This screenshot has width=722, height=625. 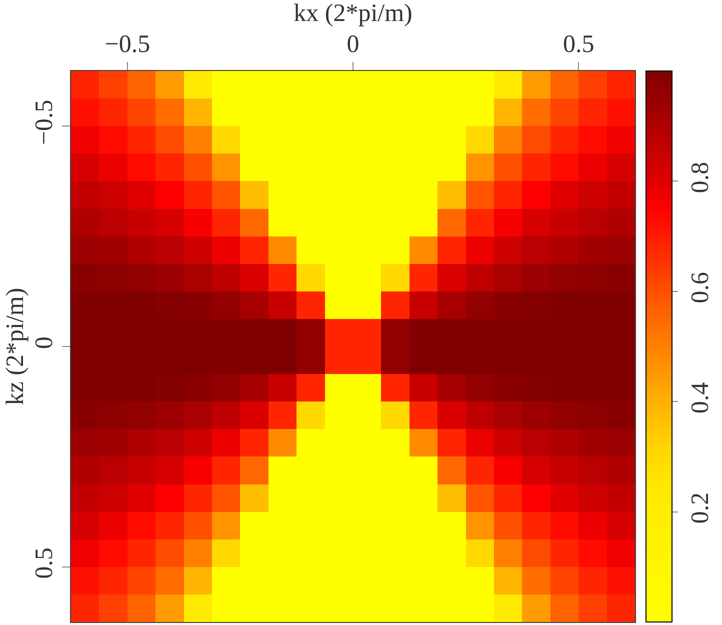 What do you see at coordinates (700, 508) in the screenshot?
I see `color-bar-label: 0.2` at bounding box center [700, 508].